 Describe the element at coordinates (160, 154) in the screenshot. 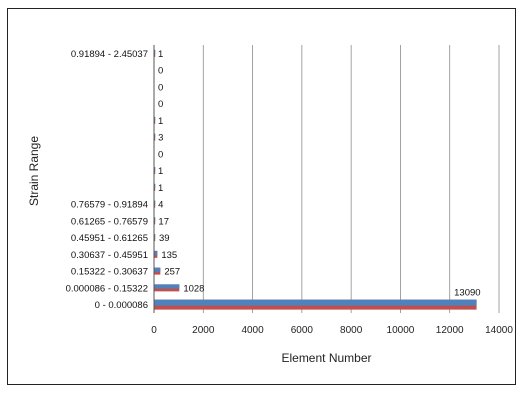

I see `data-label-9: 0` at that location.